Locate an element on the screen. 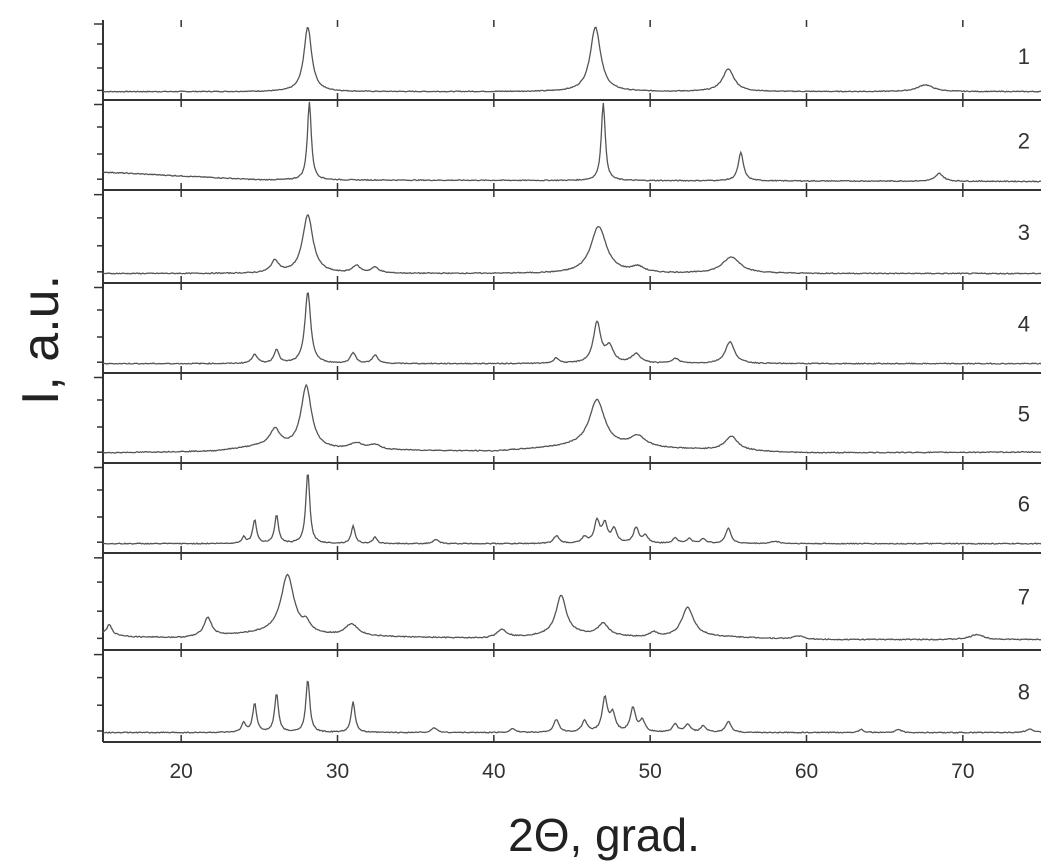 The image size is (1041, 862). panel-label-7: 7 is located at coordinates (1024, 597).